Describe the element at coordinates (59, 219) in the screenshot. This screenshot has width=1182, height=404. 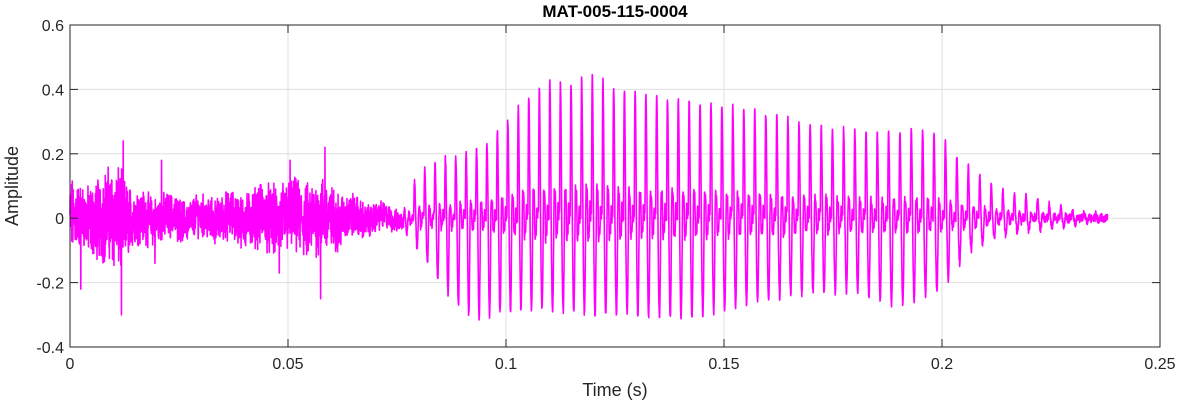
I see `y-tick-label: 0` at that location.